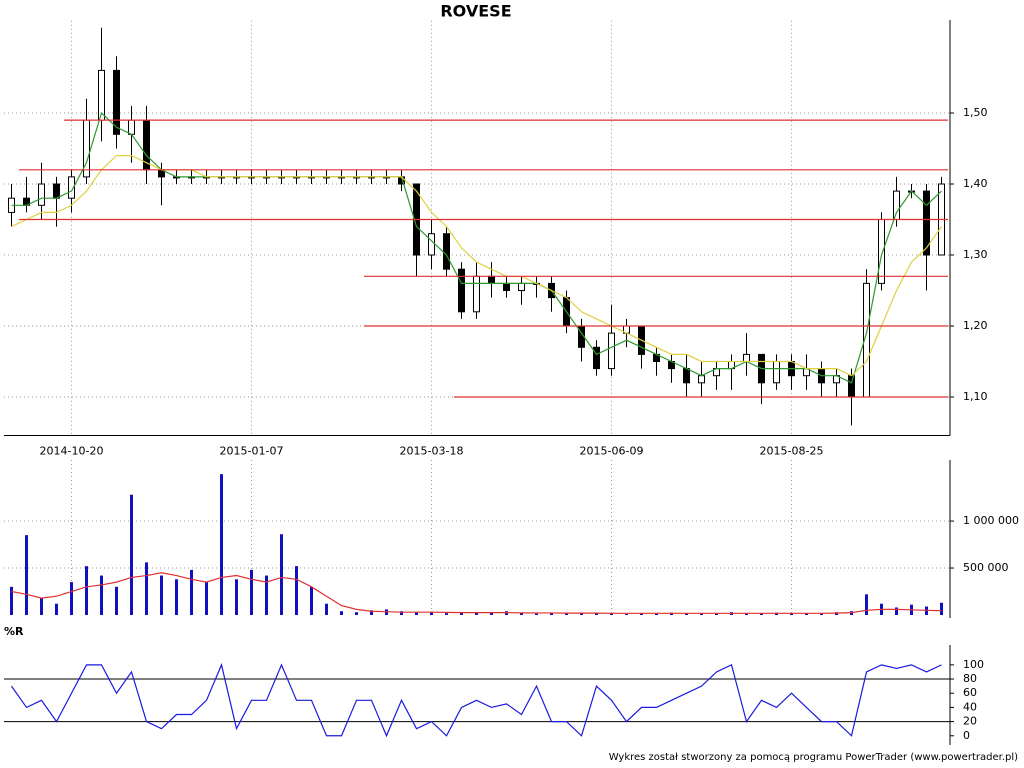 The image size is (1024, 768). Describe the element at coordinates (970, 678) in the screenshot. I see `y-tick-label: 80` at that location.